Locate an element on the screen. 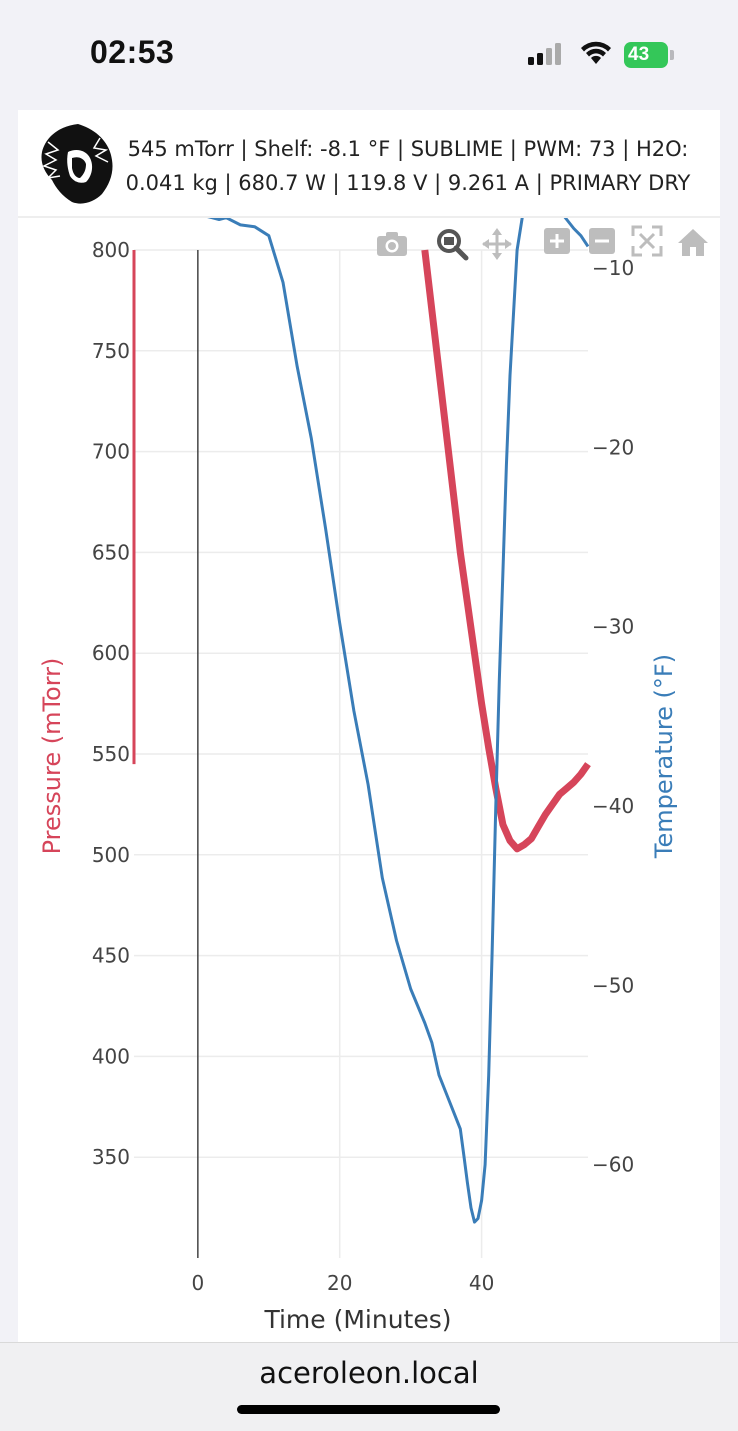 Image resolution: width=738 pixels, height=1431 pixels. temperature-tick-label: −50 is located at coordinates (613, 985).